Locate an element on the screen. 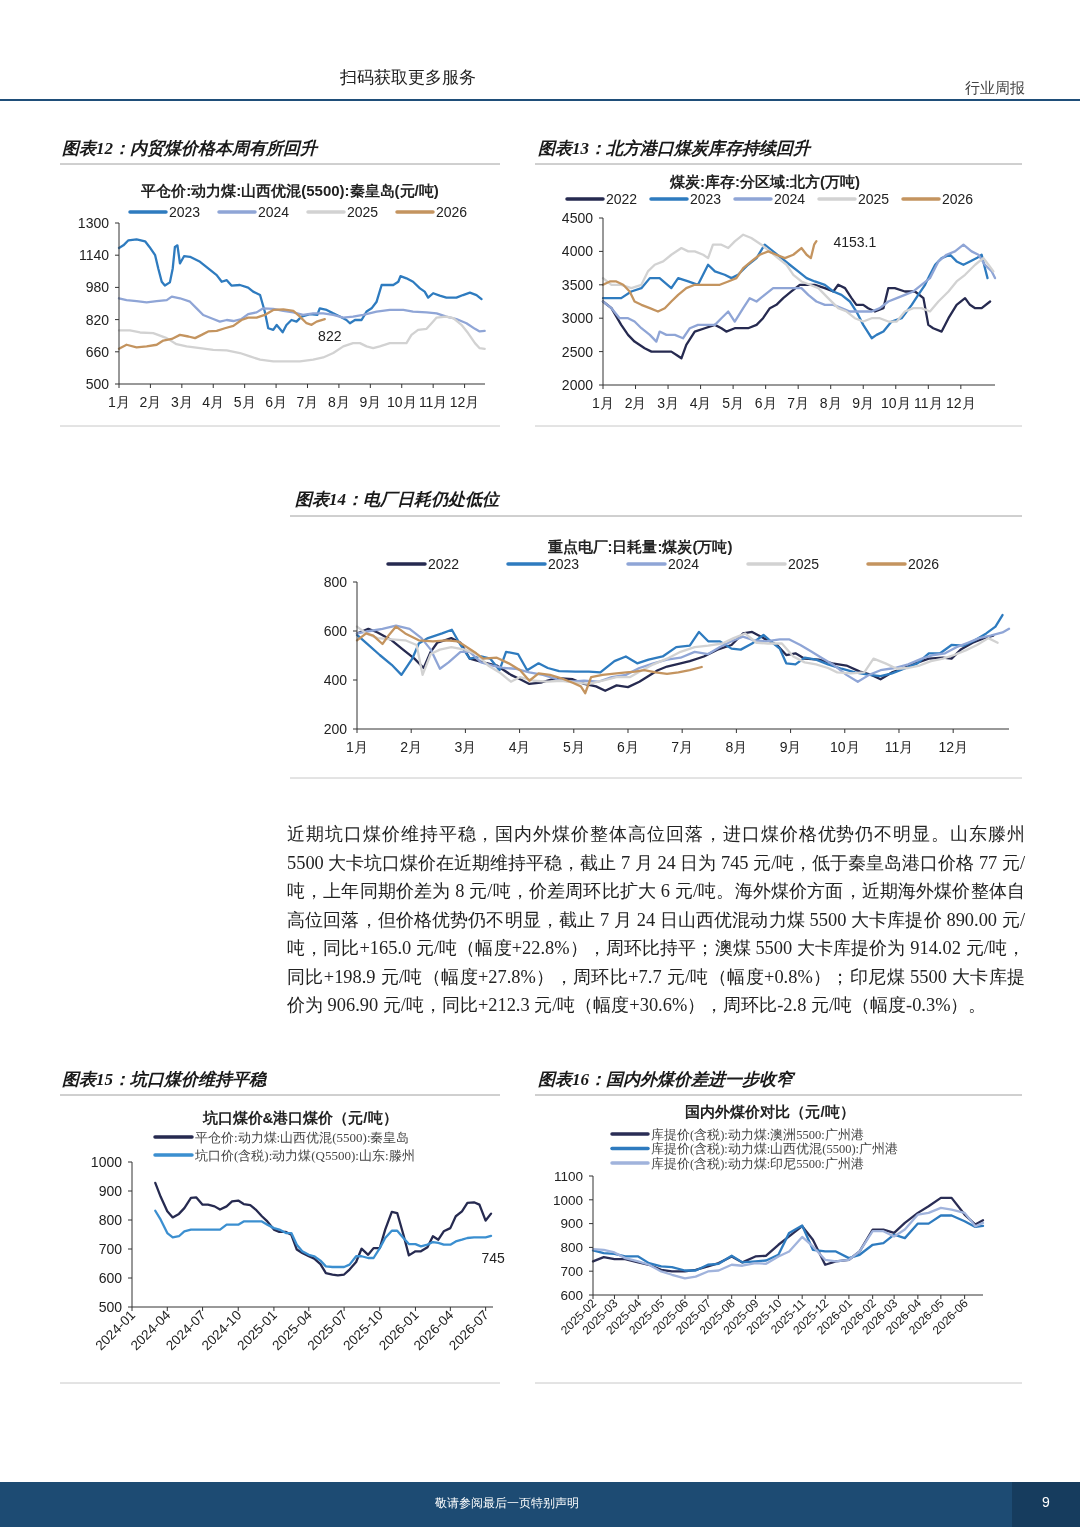  legend-label: 坑口价(含税):动力煤(Q5500):山东:滕州 is located at coordinates (304, 1155).